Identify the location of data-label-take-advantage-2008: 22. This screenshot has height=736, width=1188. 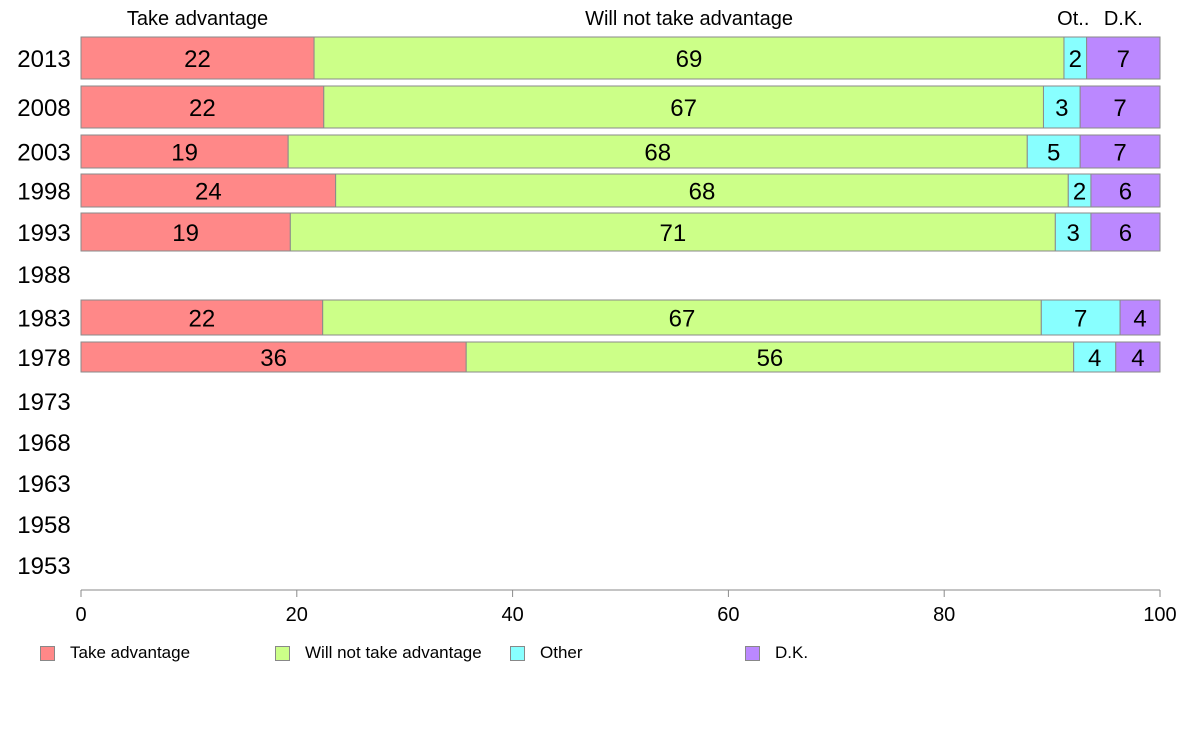
(202, 108).